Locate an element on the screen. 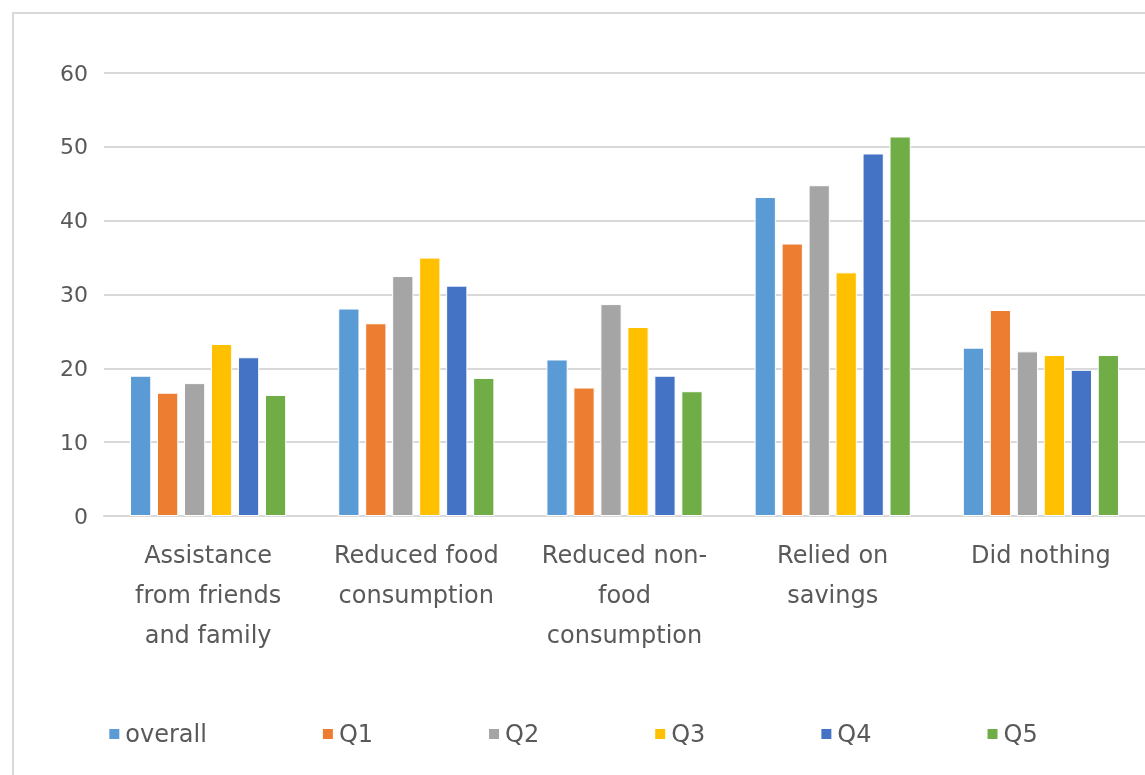 This screenshot has height=775, width=1145. legend-label: Q1 is located at coordinates (356, 734).